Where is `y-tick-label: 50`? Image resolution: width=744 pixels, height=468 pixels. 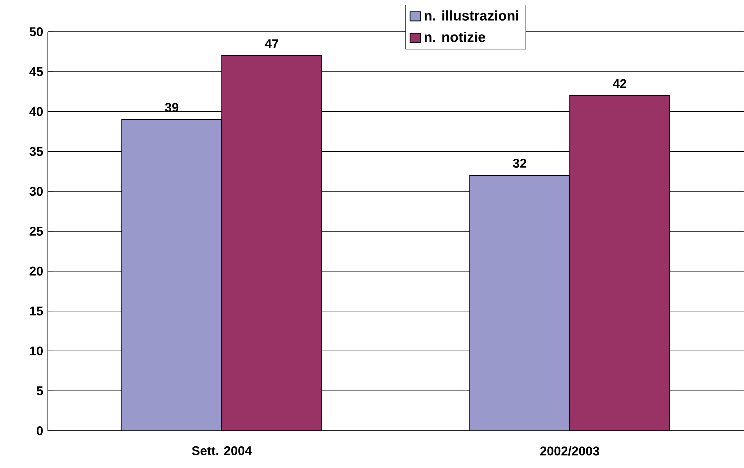
y-tick-label: 50 is located at coordinates (36, 32).